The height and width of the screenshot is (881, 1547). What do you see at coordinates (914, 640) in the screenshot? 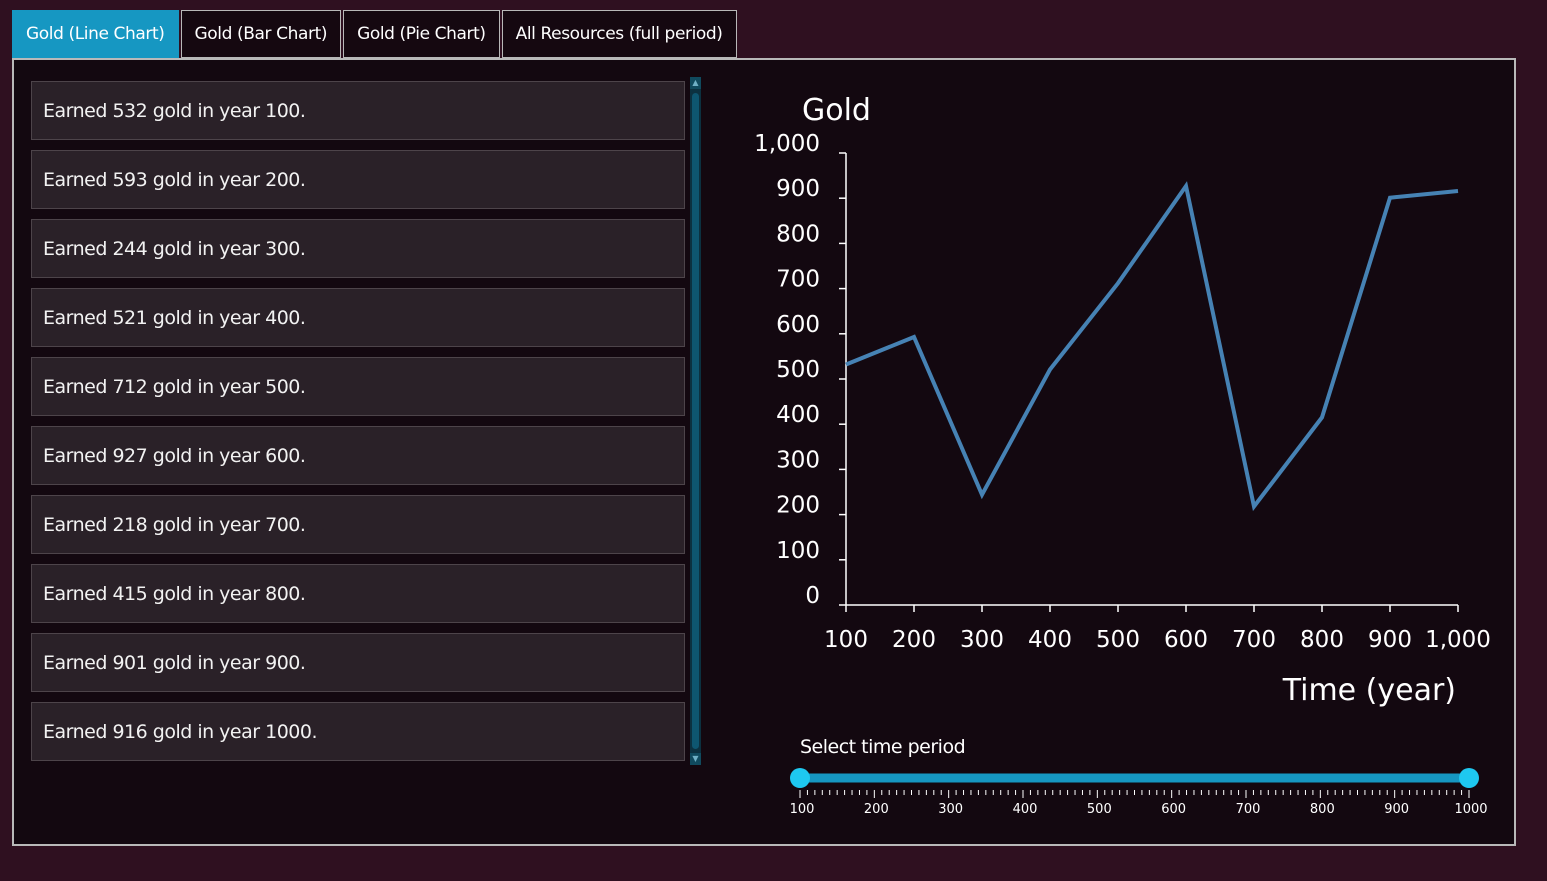
I see `x-tick-label: 200` at bounding box center [914, 640].